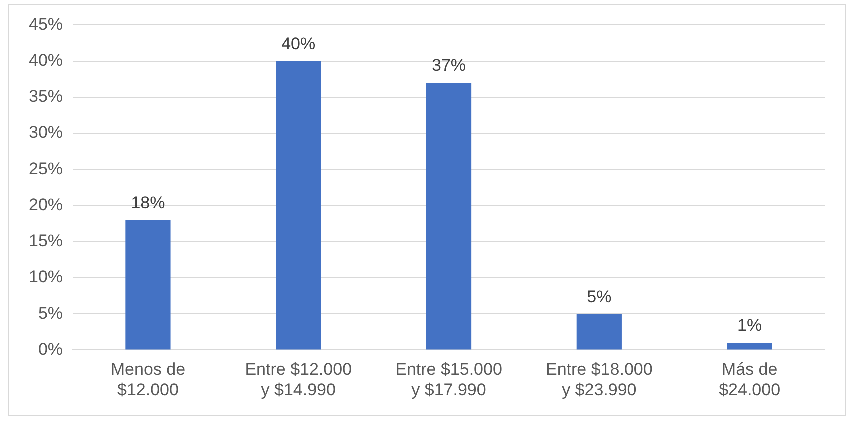 The width and height of the screenshot is (854, 421). I want to click on data-label: 1%, so click(750, 326).